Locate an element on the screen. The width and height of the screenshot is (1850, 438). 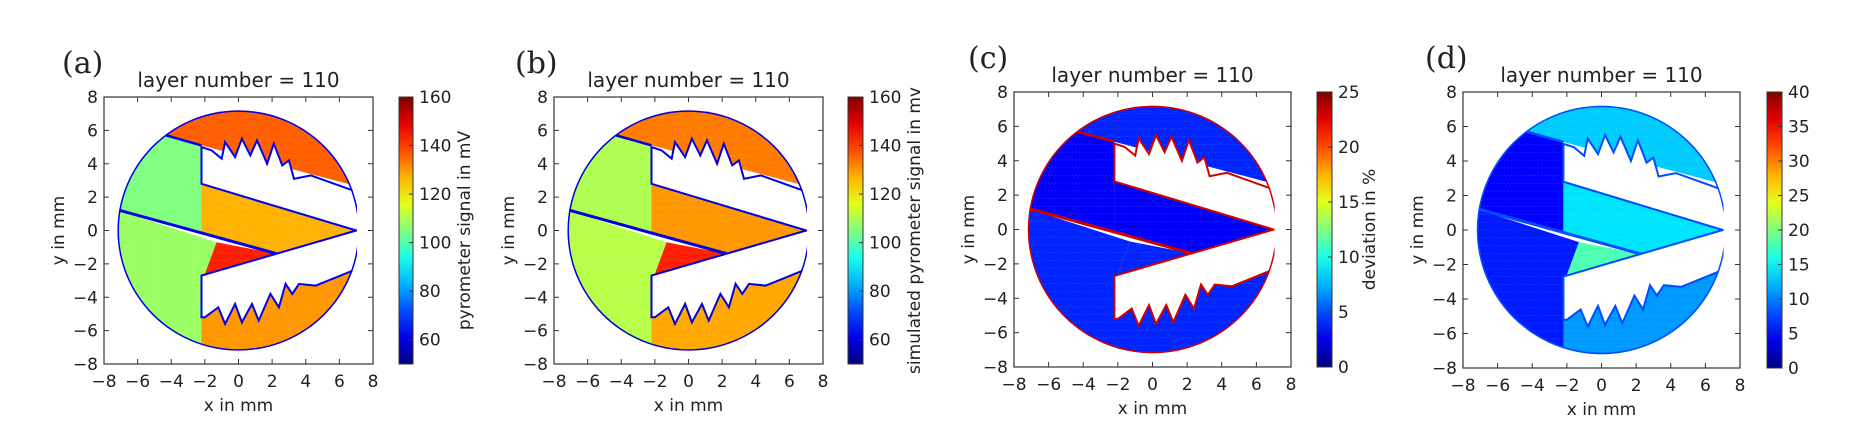
panel-label: (a) is located at coordinates (82, 63).